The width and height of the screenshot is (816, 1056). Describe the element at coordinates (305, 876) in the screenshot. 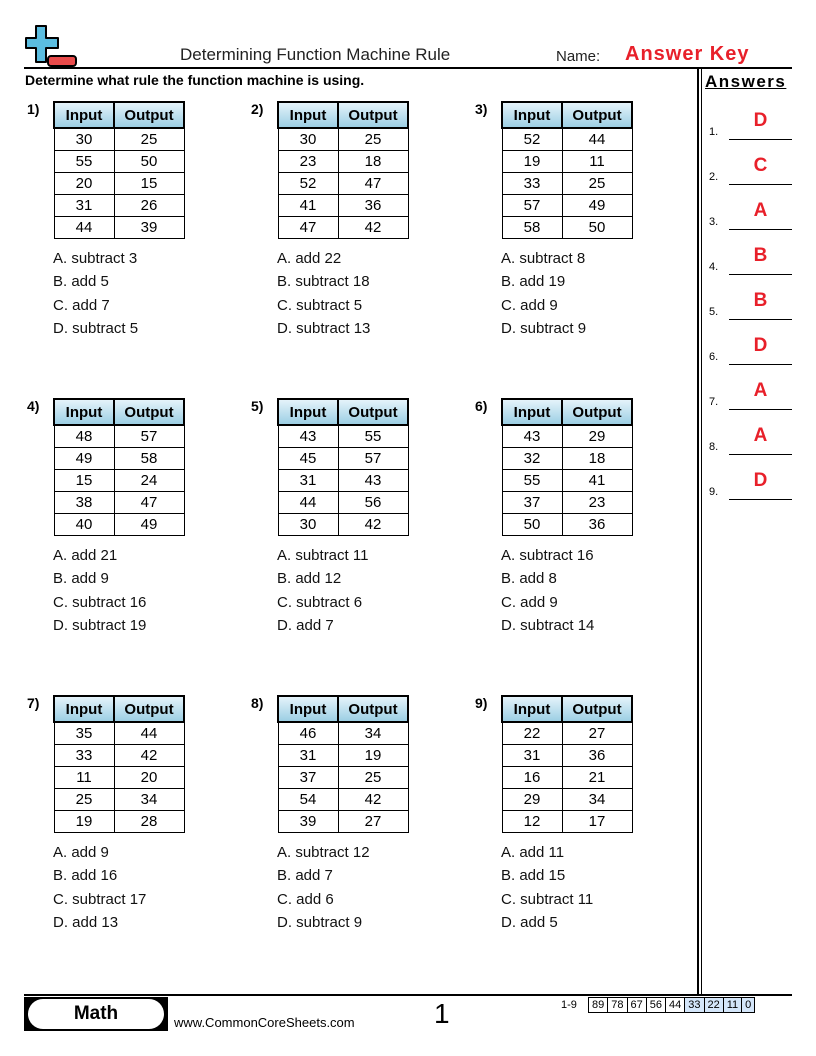

I see `choice-option: B. add 7` at that location.